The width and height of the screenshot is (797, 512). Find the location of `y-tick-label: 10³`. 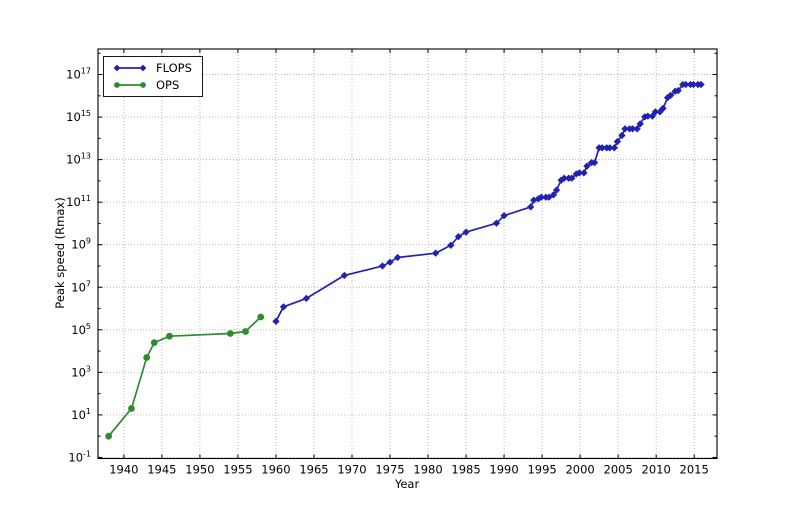

y-tick-label: 10³ is located at coordinates (81, 371).